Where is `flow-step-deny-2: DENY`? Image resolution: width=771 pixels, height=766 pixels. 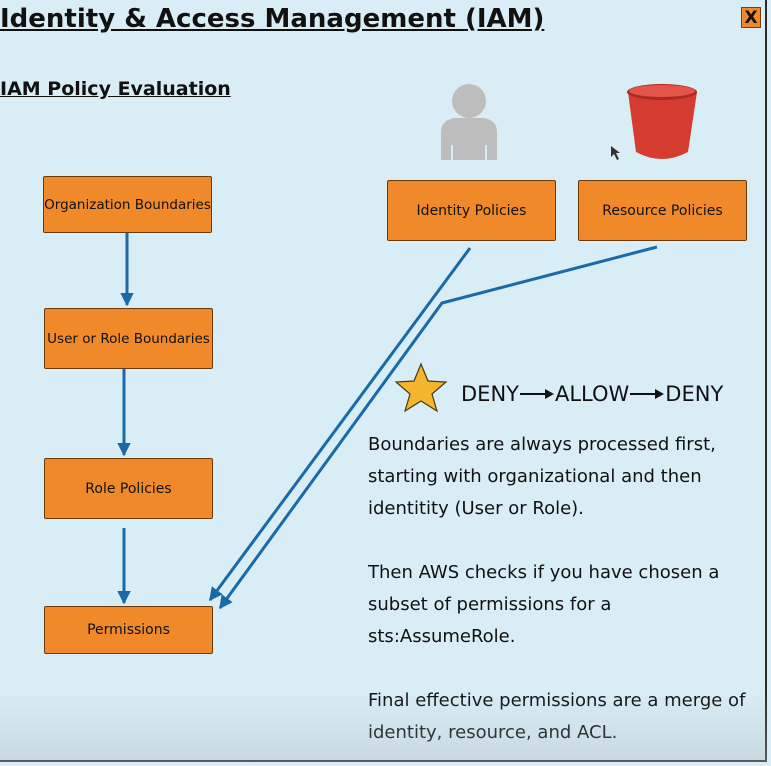 flow-step-deny-2: DENY is located at coordinates (694, 394).